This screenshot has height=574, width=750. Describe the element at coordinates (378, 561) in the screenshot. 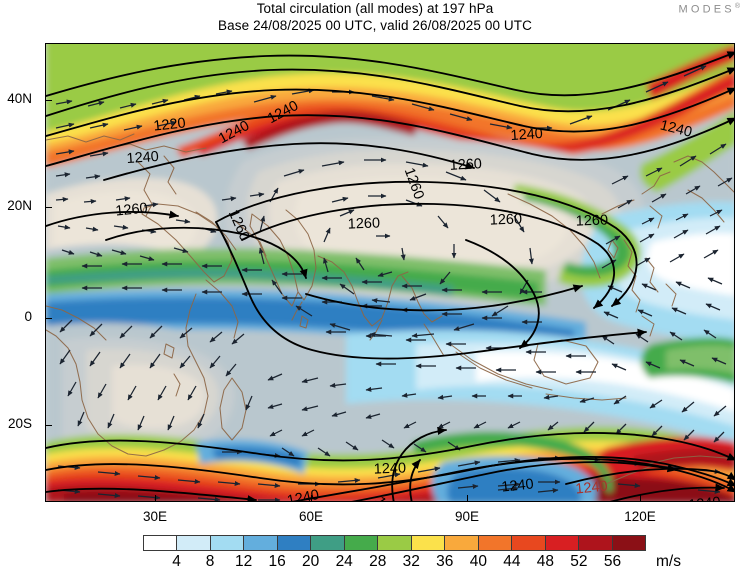

I see `colorbar-tick-28: 28` at that location.